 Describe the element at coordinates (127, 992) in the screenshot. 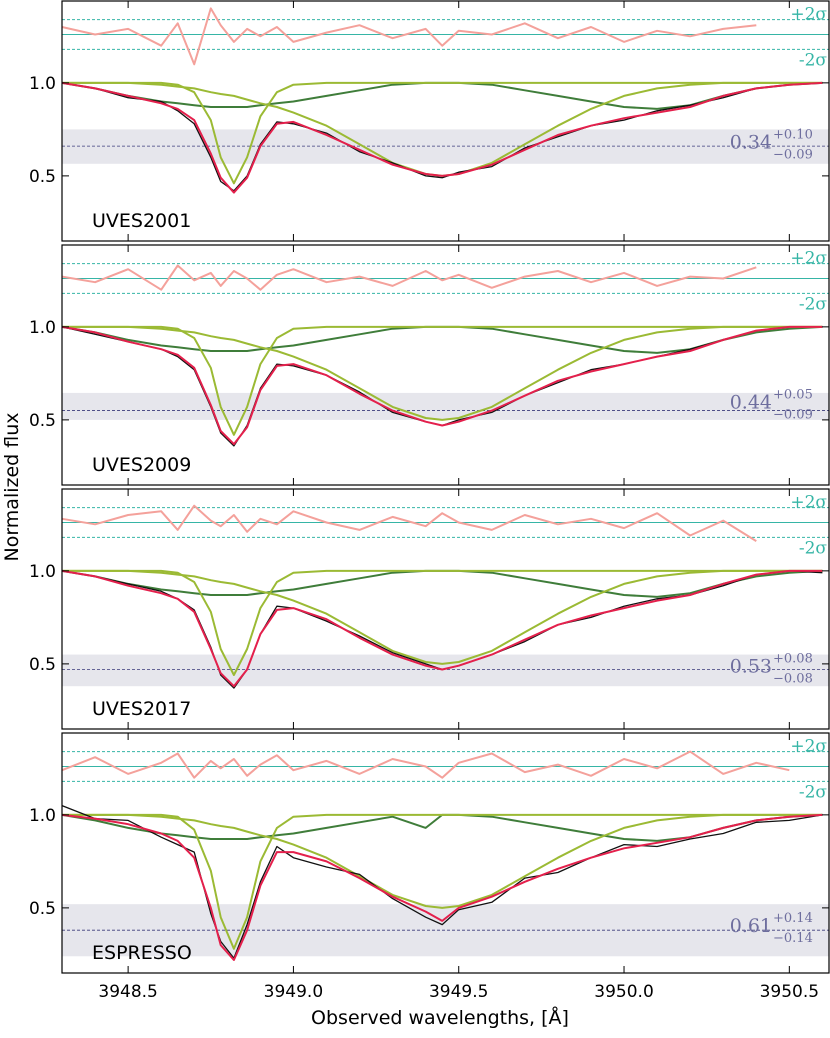

I see `x-tick-label: 3948.5` at that location.